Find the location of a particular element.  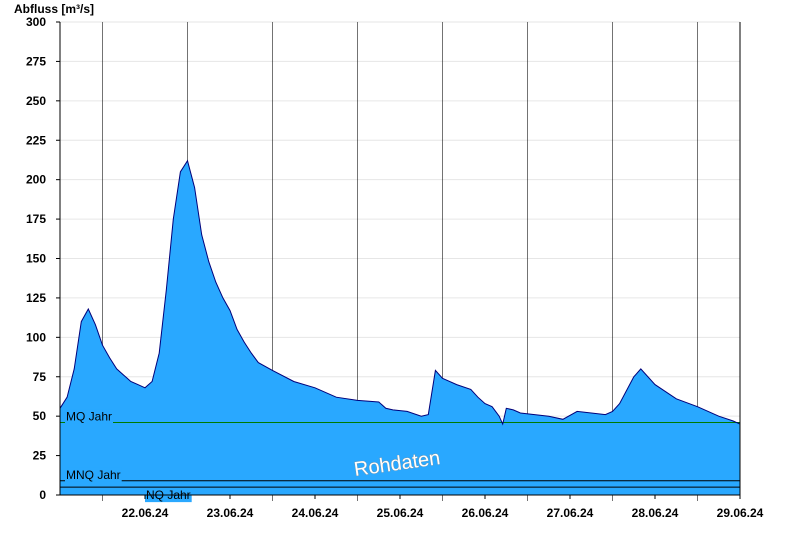

y-tick-label: 0 is located at coordinates (42, 495).